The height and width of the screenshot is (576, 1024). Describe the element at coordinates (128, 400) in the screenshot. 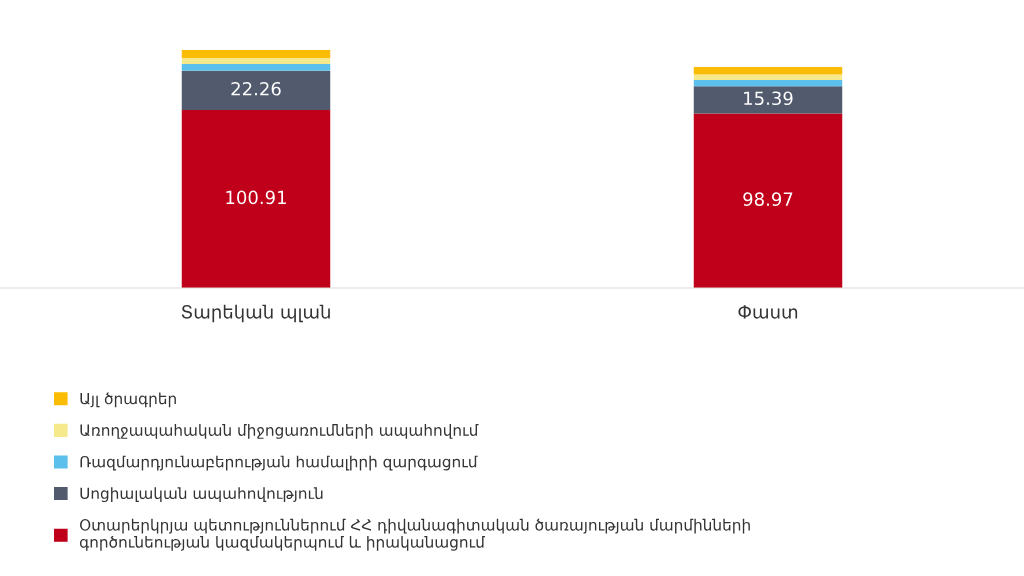

I see `legend-label: Այլ ծրագրեր` at that location.